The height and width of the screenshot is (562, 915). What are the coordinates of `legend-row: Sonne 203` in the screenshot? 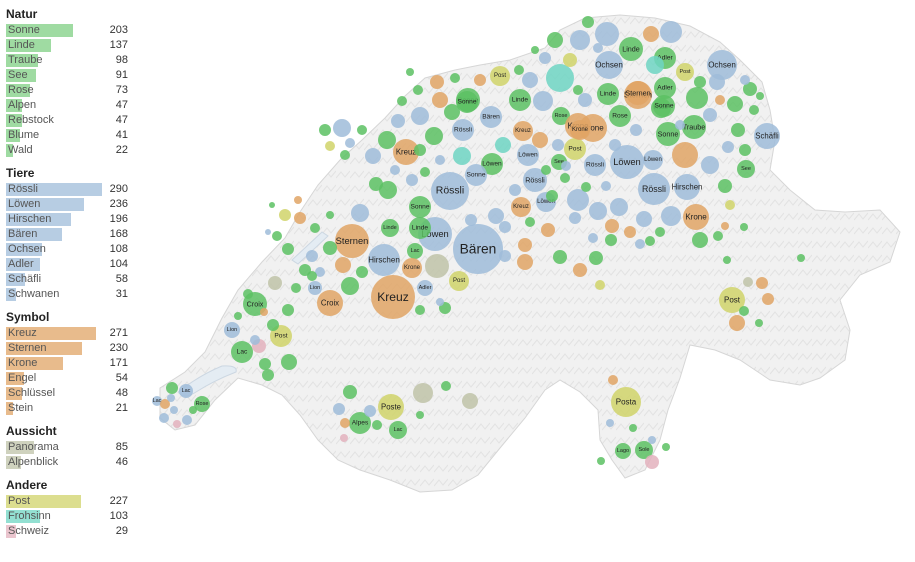 It's located at (67, 30).